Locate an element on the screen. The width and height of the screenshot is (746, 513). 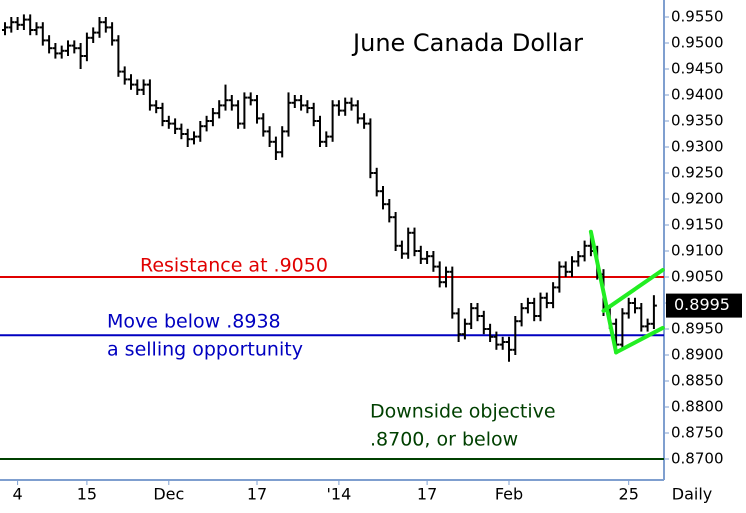
y-tick-label: 0.8700 is located at coordinates (697, 458).